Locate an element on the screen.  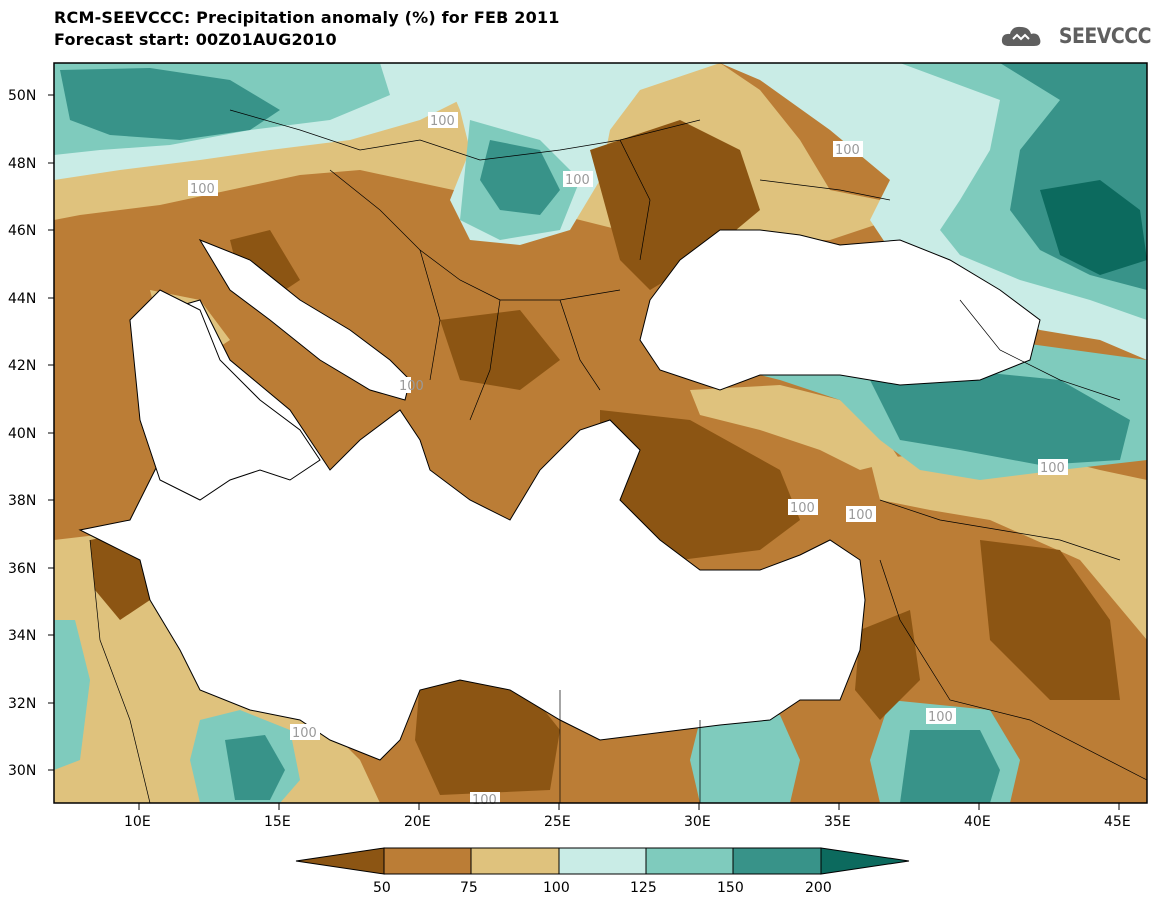
lon-label: 40E is located at coordinates (977, 822).